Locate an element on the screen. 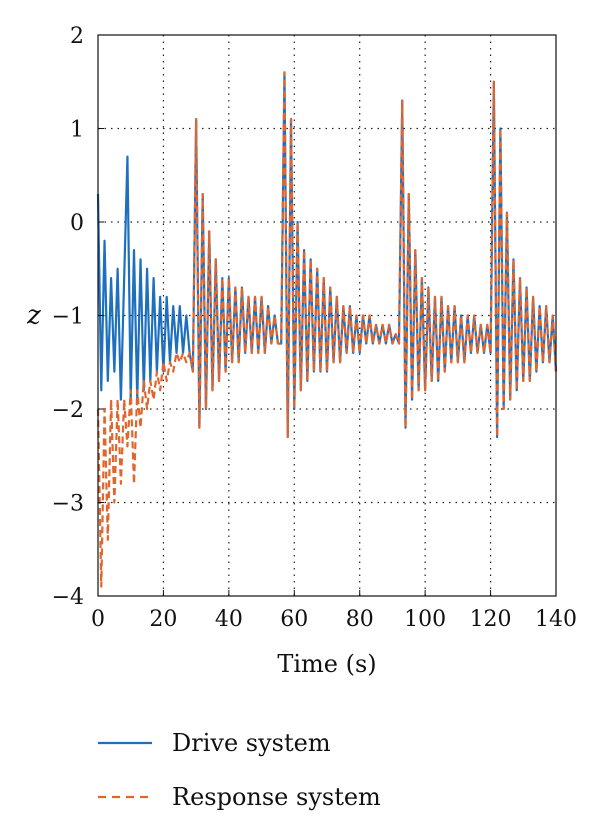 The image size is (600, 834). x-tick-label: 40 is located at coordinates (229, 619).